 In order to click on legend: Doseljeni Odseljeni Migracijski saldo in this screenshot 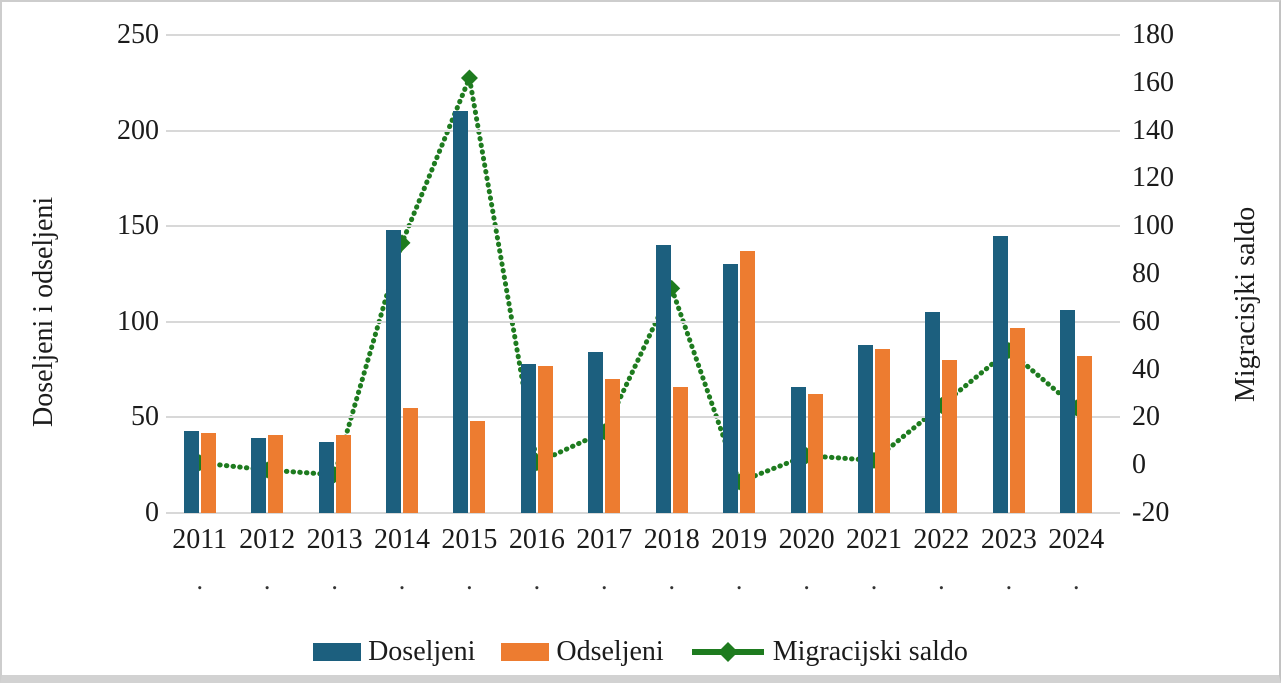, I will do `click(640, 652)`.